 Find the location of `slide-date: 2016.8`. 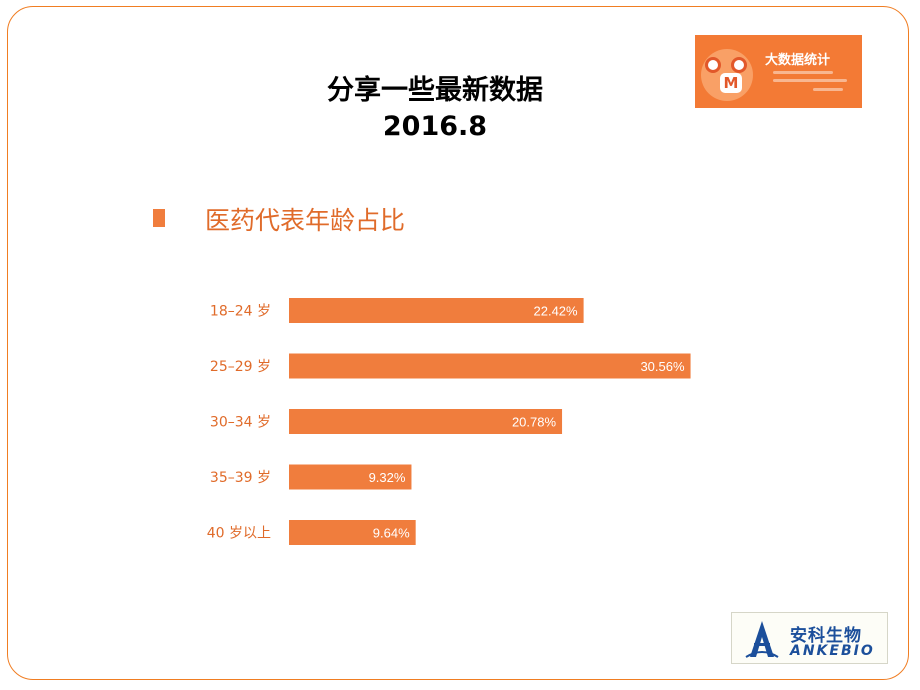

slide-date: 2016.8 is located at coordinates (435, 126).